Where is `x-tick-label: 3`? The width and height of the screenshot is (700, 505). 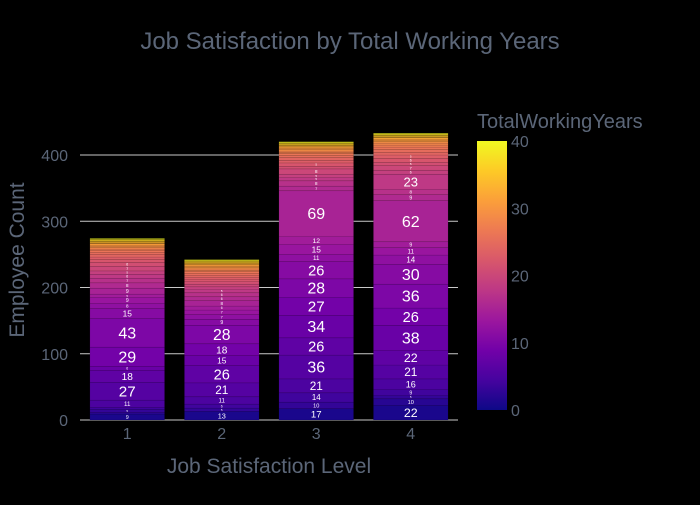
x-tick-label: 3 is located at coordinates (316, 434).